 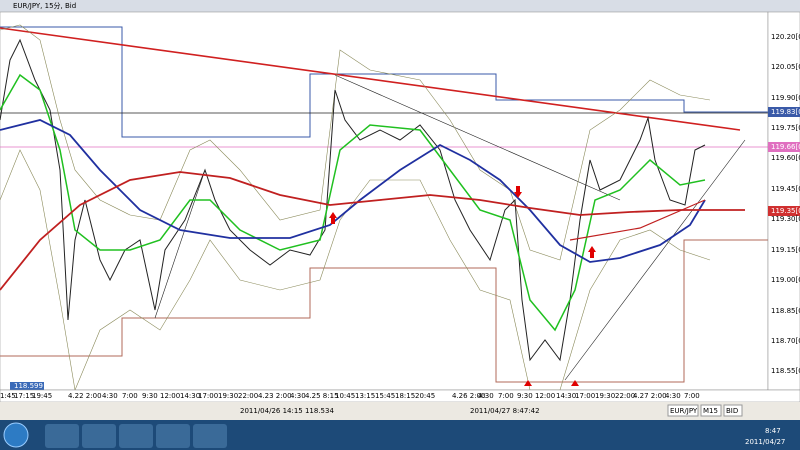 What do you see at coordinates (637, 220) in the screenshot?
I see `ma-line` at bounding box center [637, 220].